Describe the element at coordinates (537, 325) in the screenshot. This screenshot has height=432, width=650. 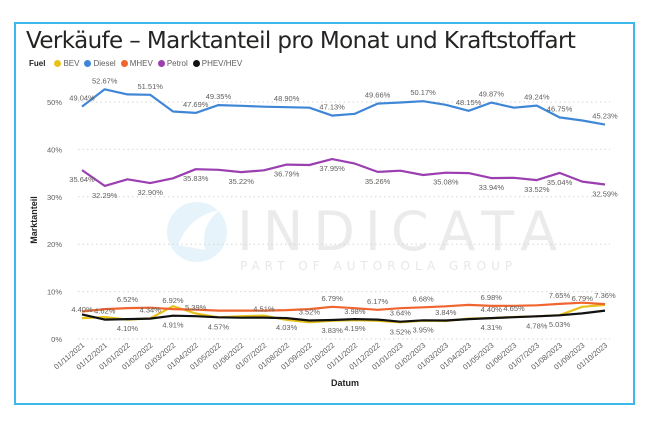
I see `data-label: 4.78%` at that location.